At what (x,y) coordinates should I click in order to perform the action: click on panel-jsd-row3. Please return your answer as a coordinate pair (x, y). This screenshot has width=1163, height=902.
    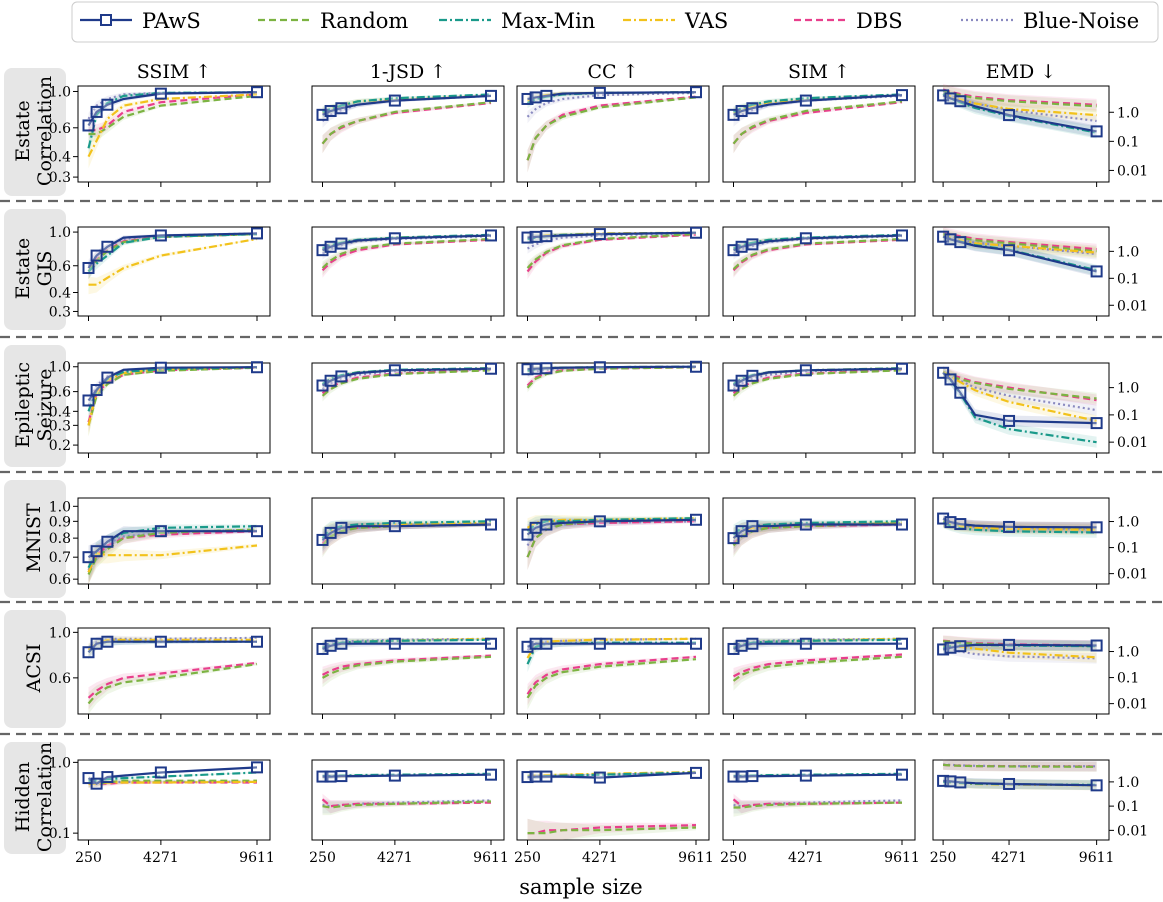
    Looking at the image, I should click on (408, 543).